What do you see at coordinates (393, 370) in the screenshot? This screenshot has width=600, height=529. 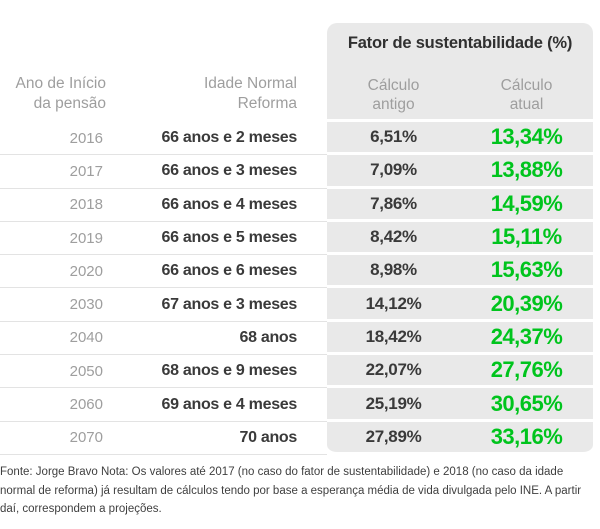 I see `old-value-cell: 22,07%` at bounding box center [393, 370].